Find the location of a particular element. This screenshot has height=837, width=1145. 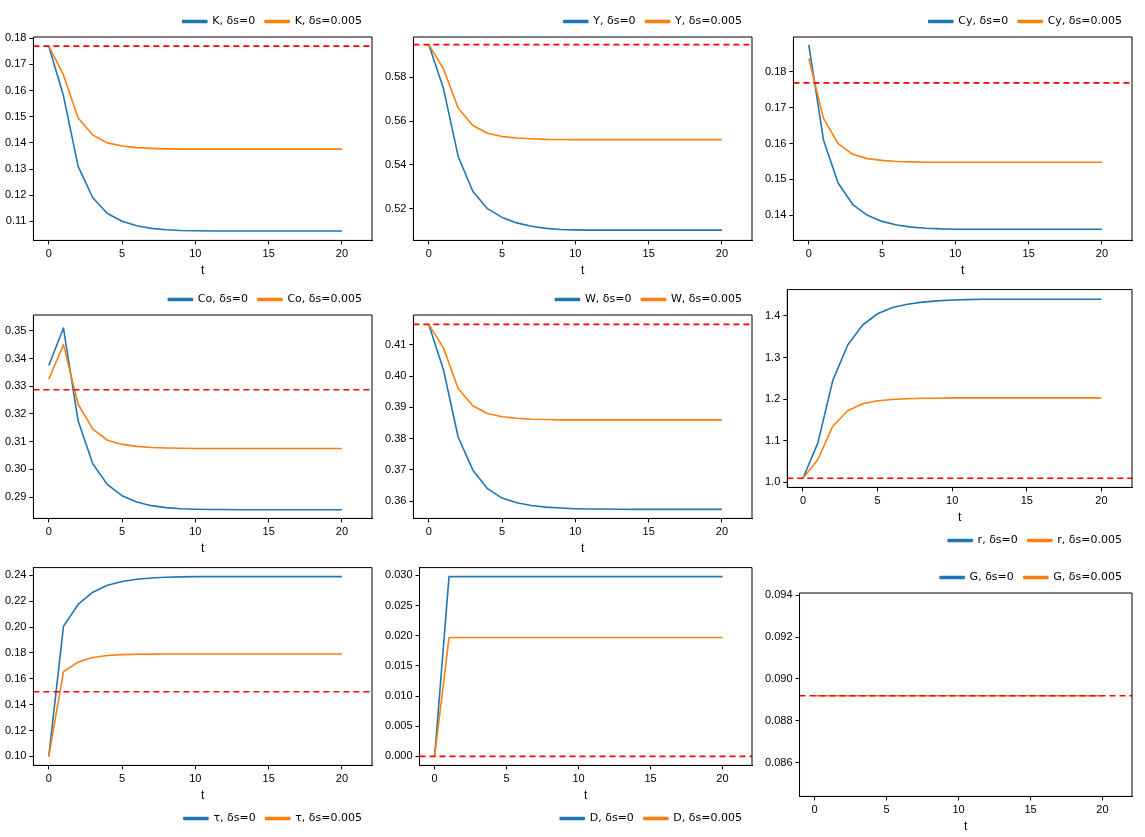

y-tick-label: 0.010 is located at coordinates (399, 695).